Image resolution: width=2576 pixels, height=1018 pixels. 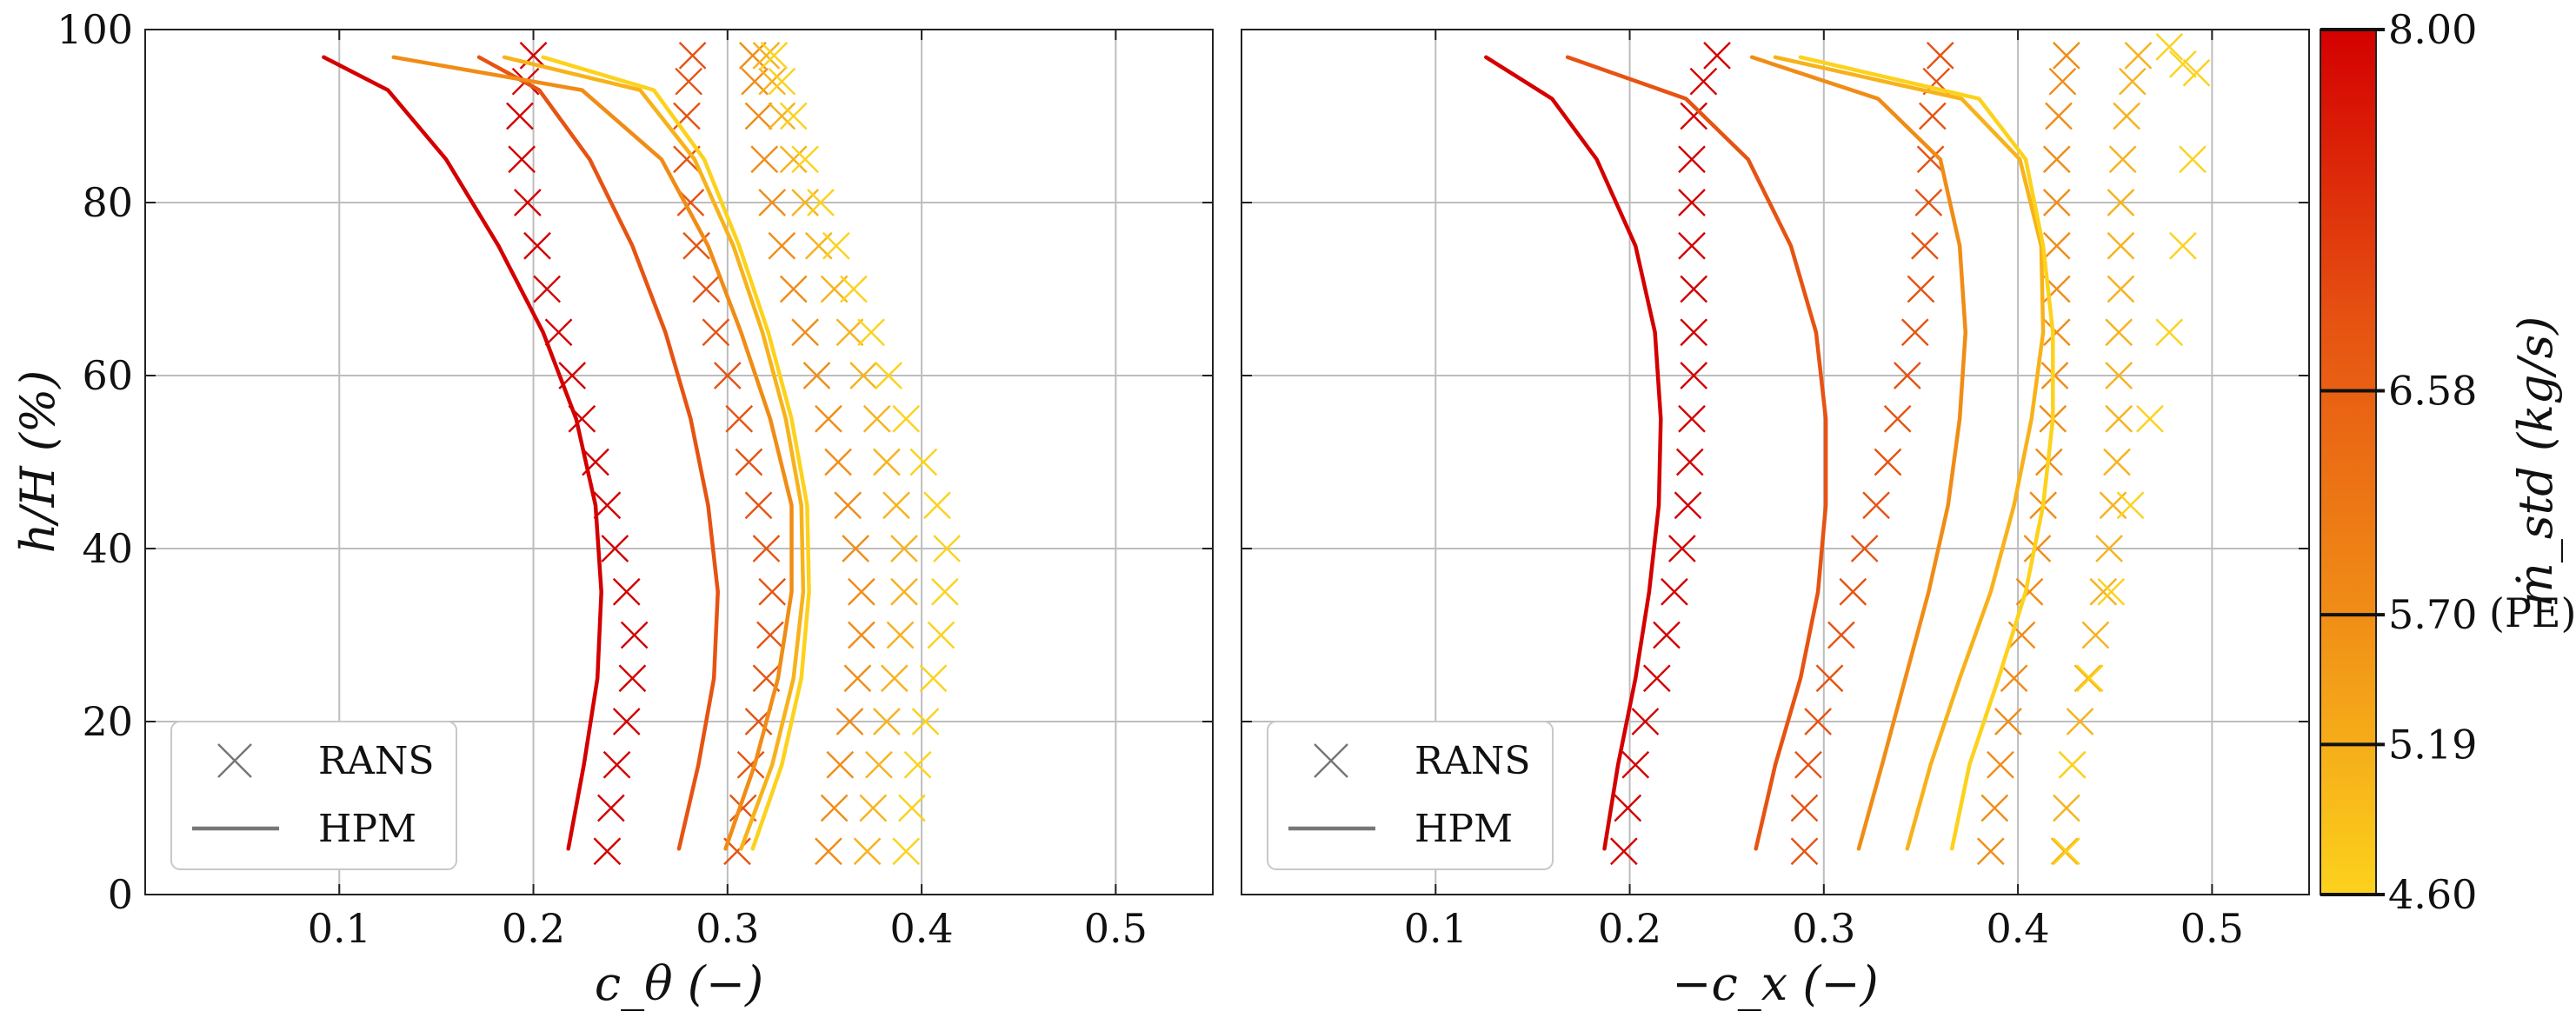 I want to click on left-legend-hpm-label: HPM, so click(x=367, y=829).